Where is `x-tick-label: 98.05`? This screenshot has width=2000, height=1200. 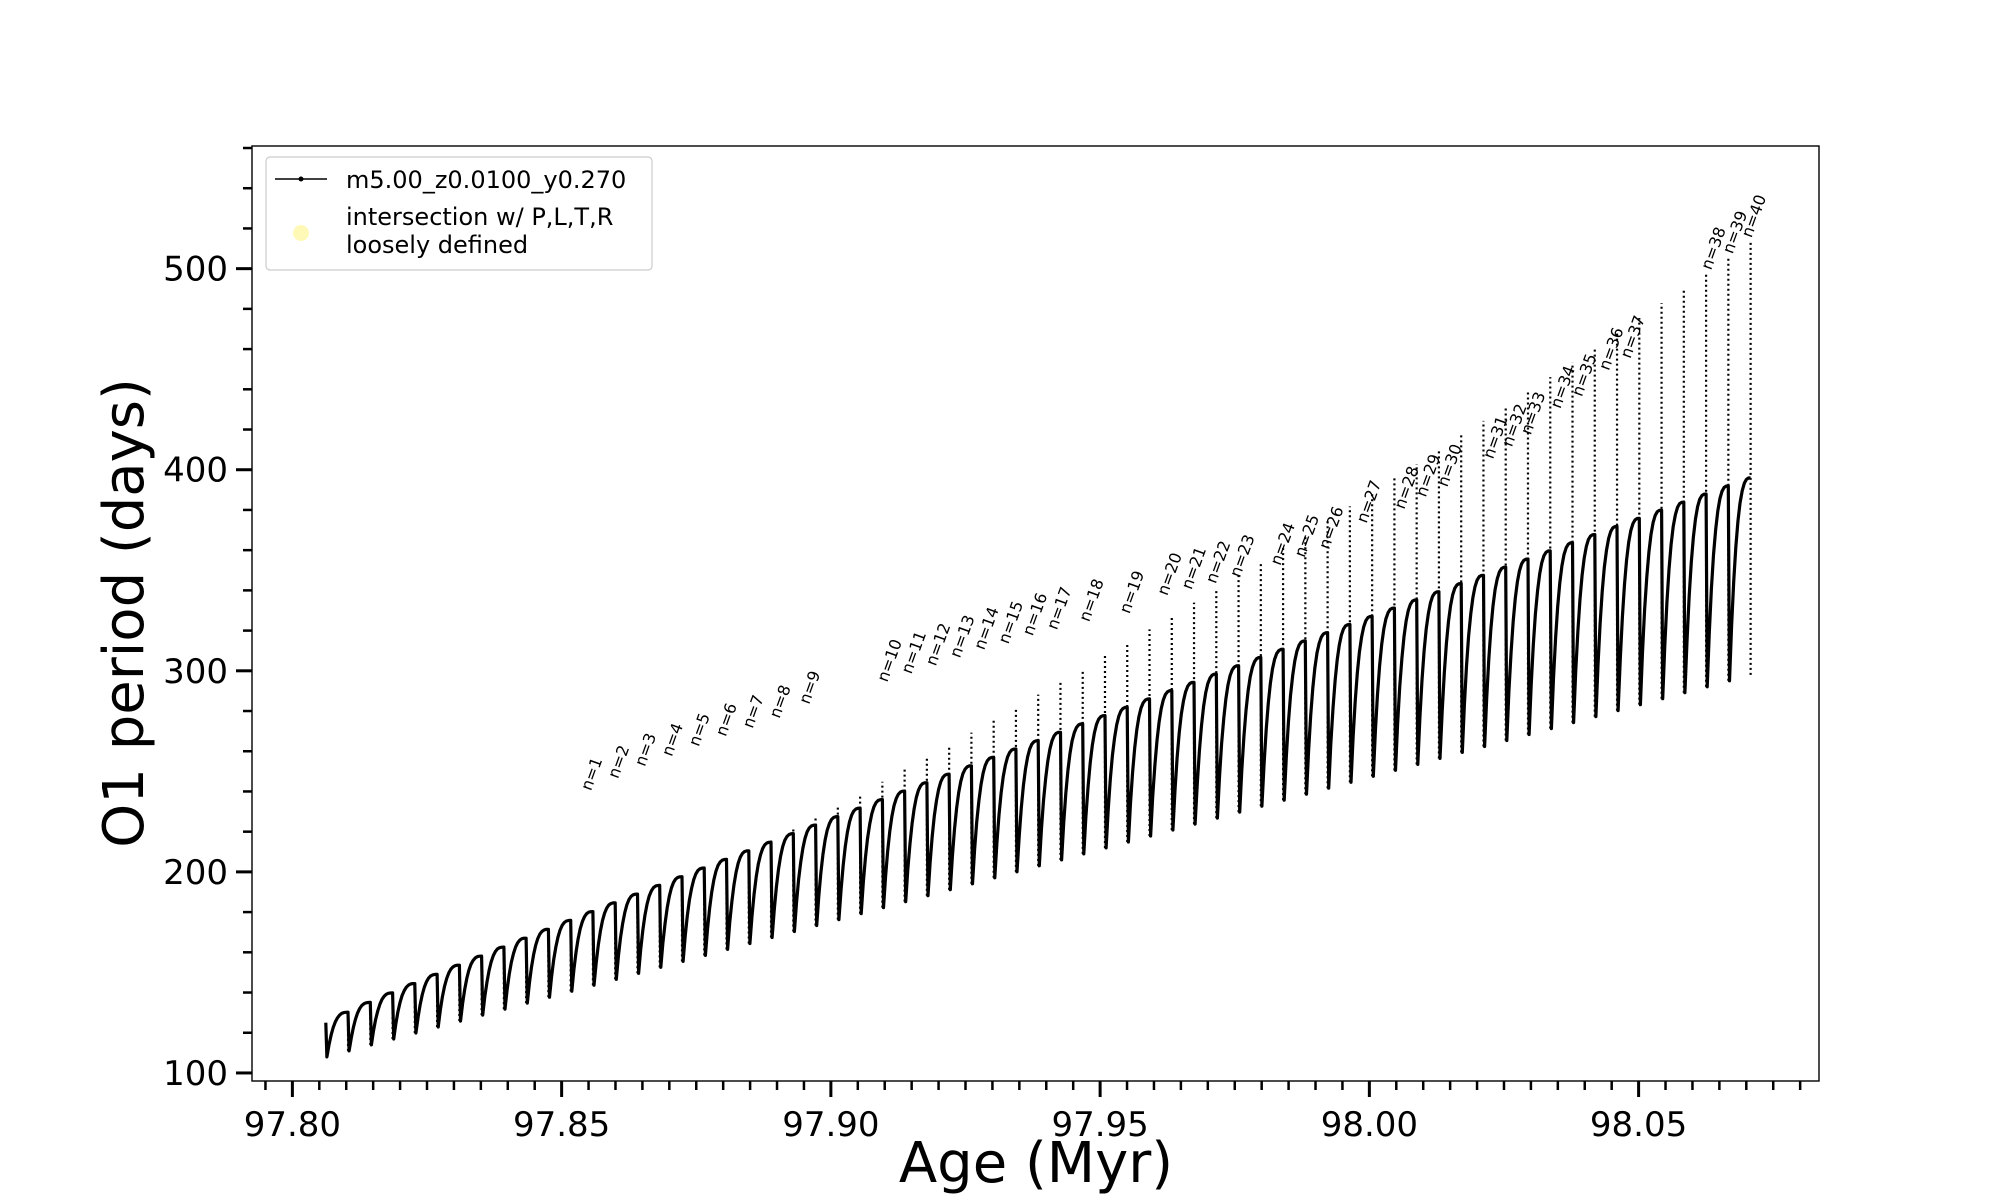
x-tick-label: 98.05 is located at coordinates (1638, 1125).